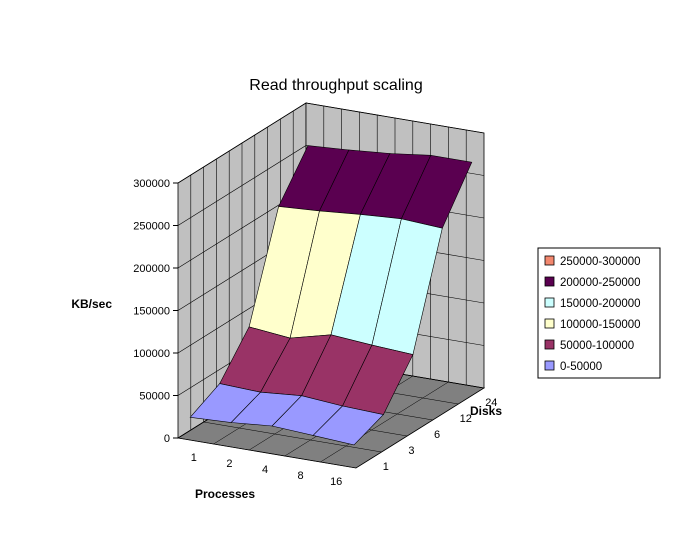 Image resolution: width=683 pixels, height=535 pixels. I want to click on legend-label: 150000-200000, so click(600, 304).